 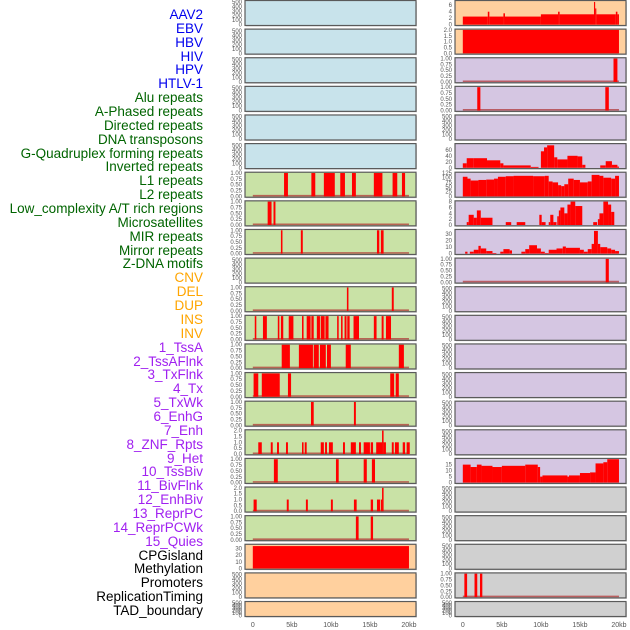 I want to click on track-label: Mirror repeats, so click(x=160, y=250).